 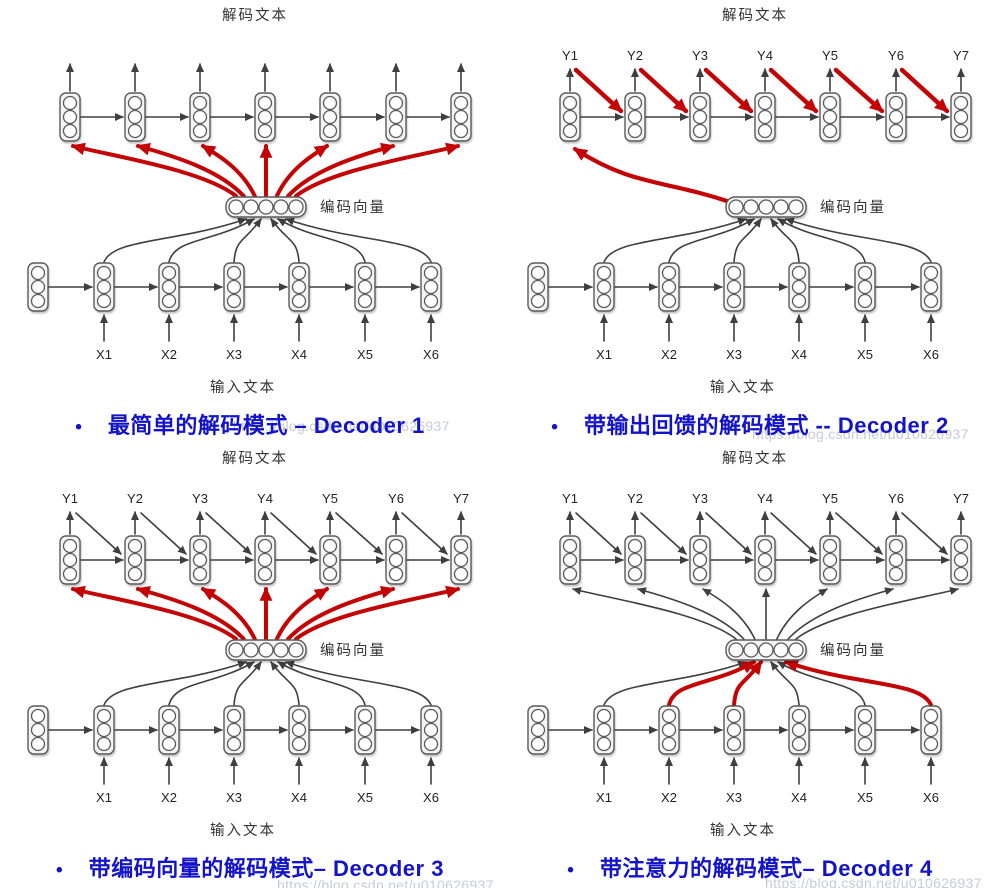 I want to click on decoded-text-label: 解码文本, so click(x=755, y=458).